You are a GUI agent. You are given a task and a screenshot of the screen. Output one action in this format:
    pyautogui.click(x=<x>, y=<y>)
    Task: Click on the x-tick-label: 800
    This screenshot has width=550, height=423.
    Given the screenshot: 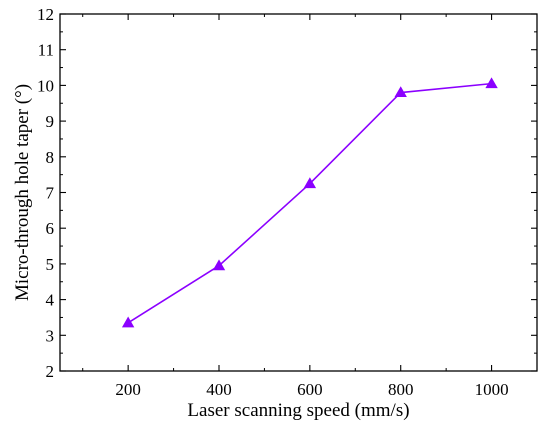 What is the action you would take?
    pyautogui.click(x=401, y=389)
    